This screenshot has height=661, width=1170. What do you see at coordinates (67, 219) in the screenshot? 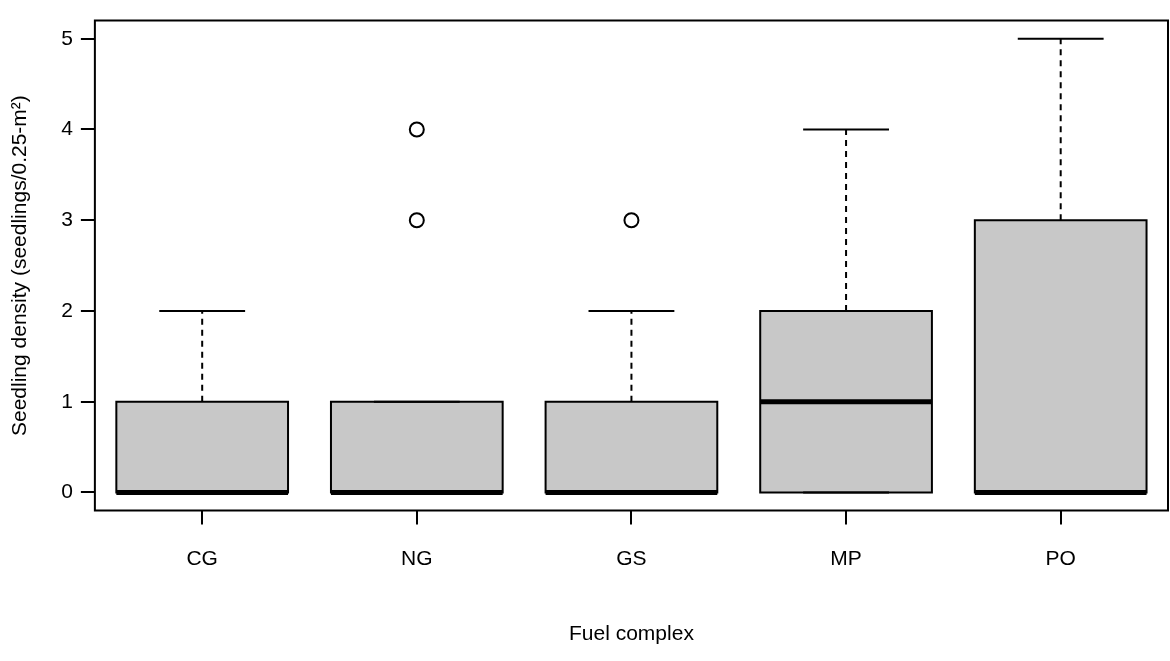
I see `y-tick-label: 3` at bounding box center [67, 219].